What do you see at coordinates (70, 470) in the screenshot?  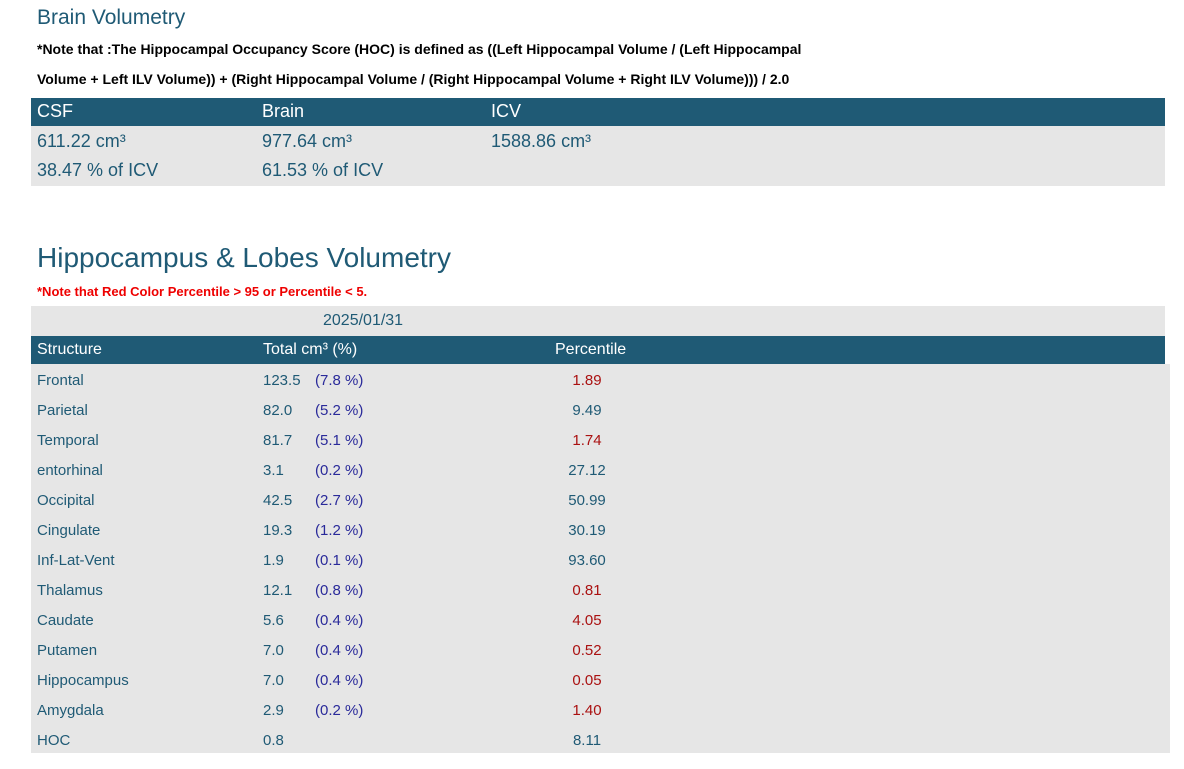 I see `structure-name: entorhinal` at bounding box center [70, 470].